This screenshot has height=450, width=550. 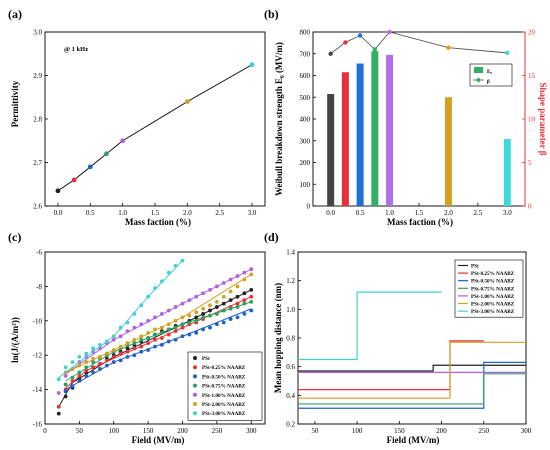 I want to click on panel-a-xtick-label: 0.0, so click(x=58, y=213).